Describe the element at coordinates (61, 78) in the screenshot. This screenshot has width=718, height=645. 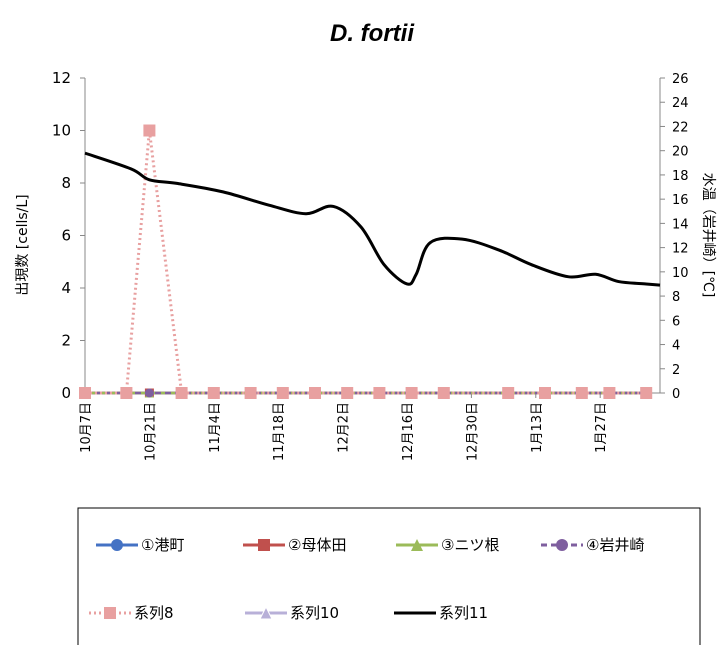
I see `y-tick-label: 12` at that location.